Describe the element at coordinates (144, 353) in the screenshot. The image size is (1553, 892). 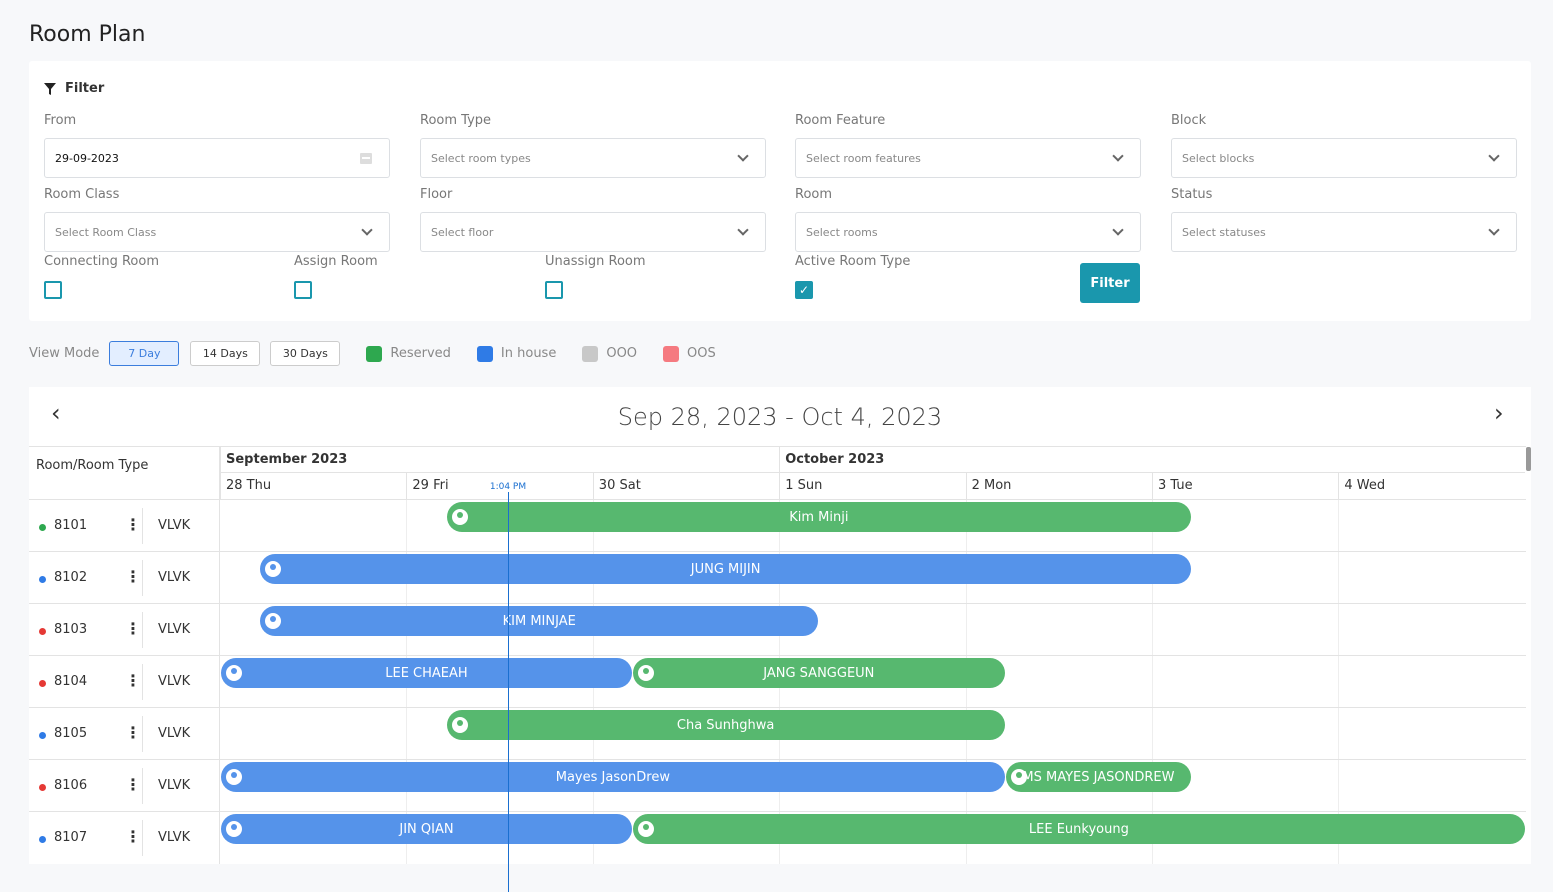
I see `view-7-day-button: 7 Day` at that location.